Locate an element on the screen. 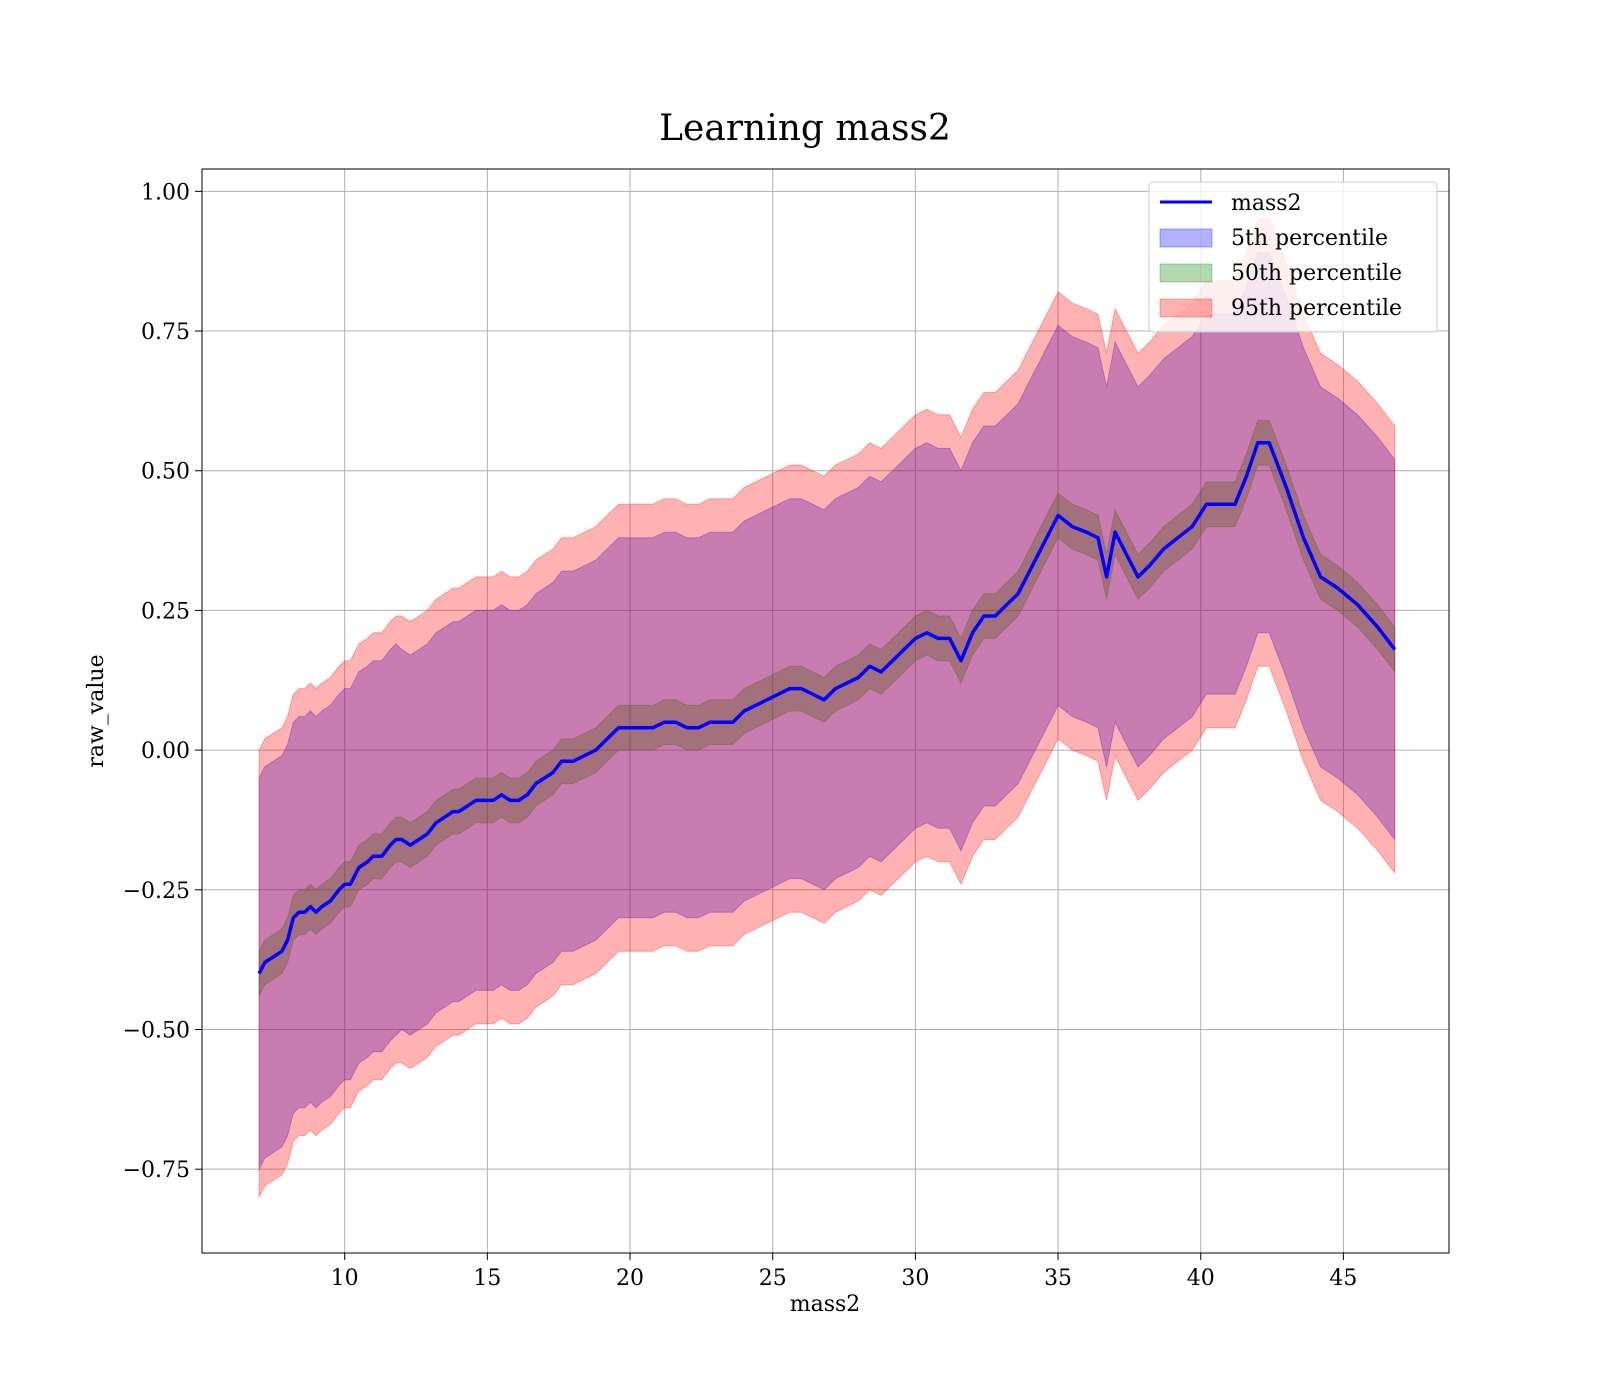  y-tick-label: 0.75 is located at coordinates (165, 332).